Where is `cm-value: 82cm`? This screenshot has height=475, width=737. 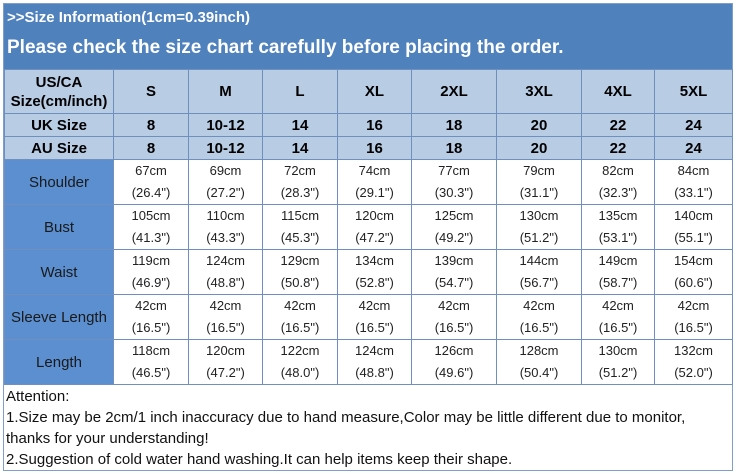 cm-value: 82cm is located at coordinates (618, 170).